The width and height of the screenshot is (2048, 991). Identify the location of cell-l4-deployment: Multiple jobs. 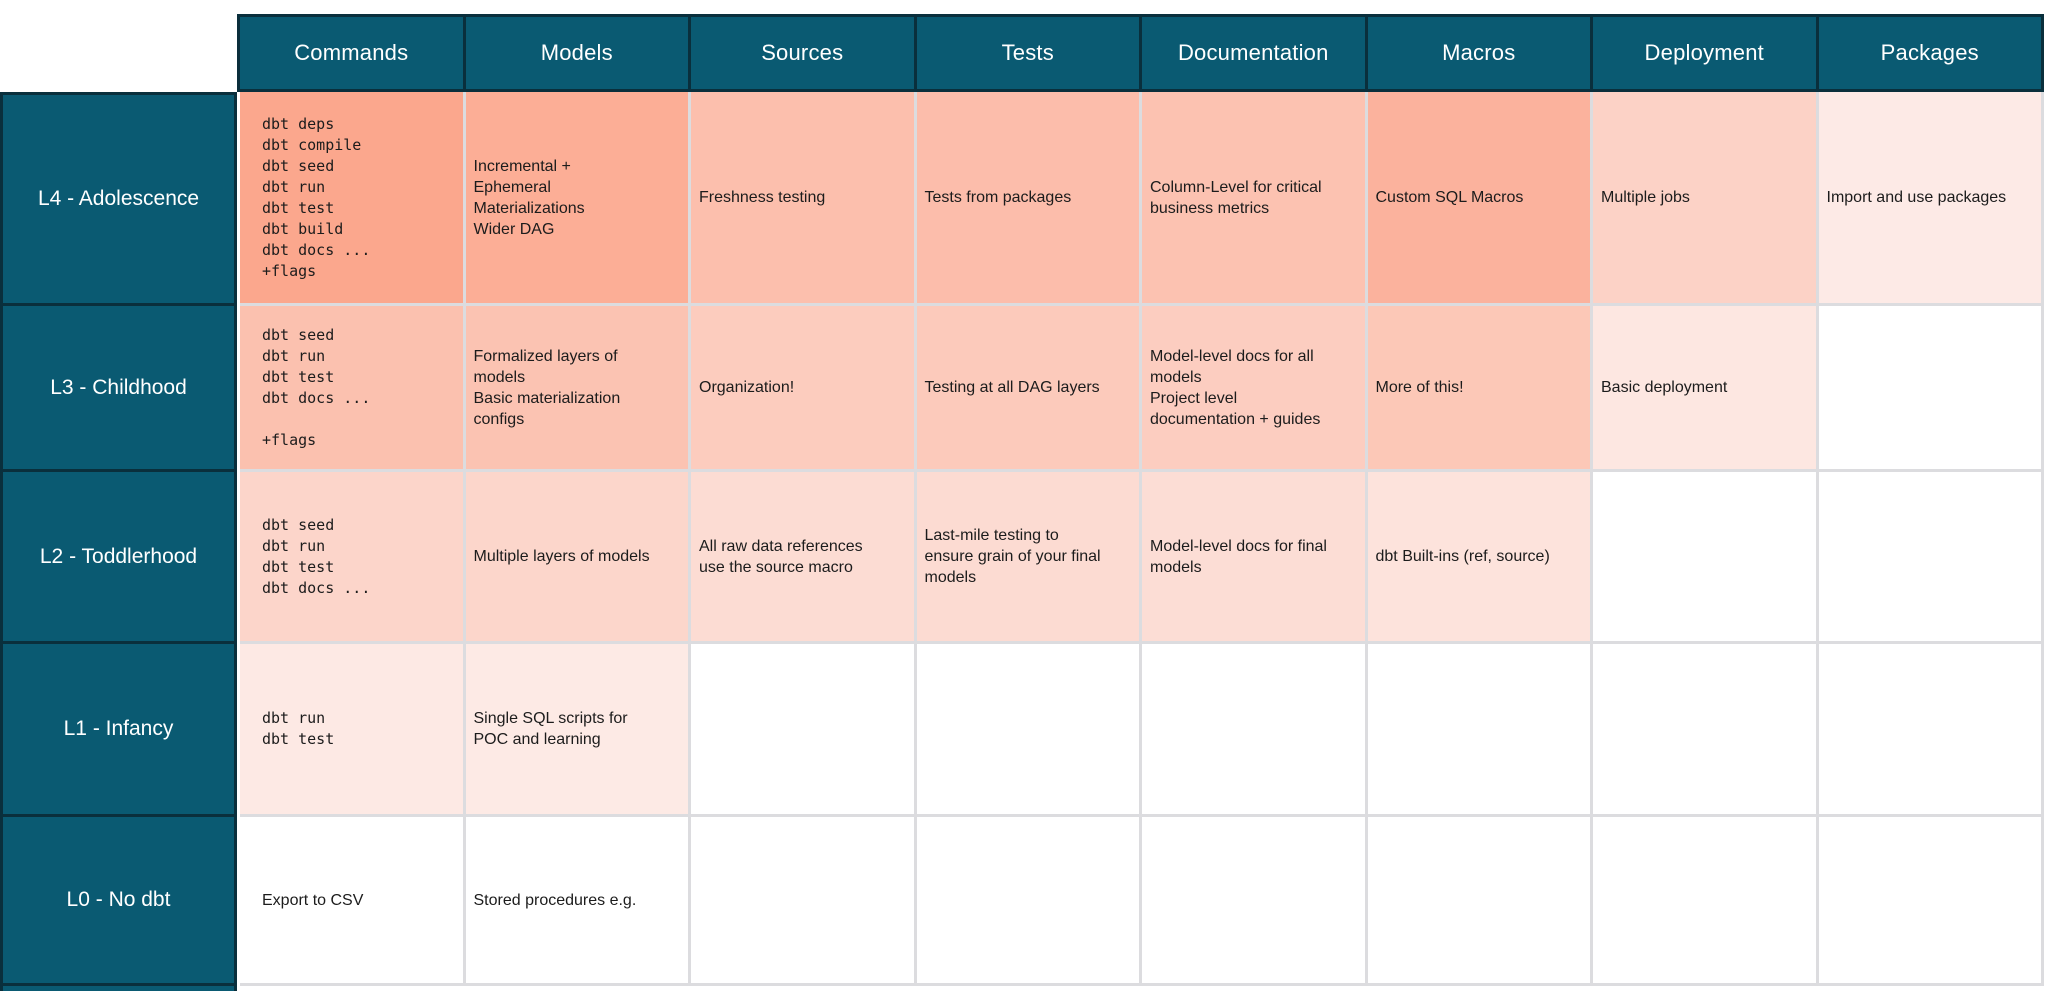
(1704, 197).